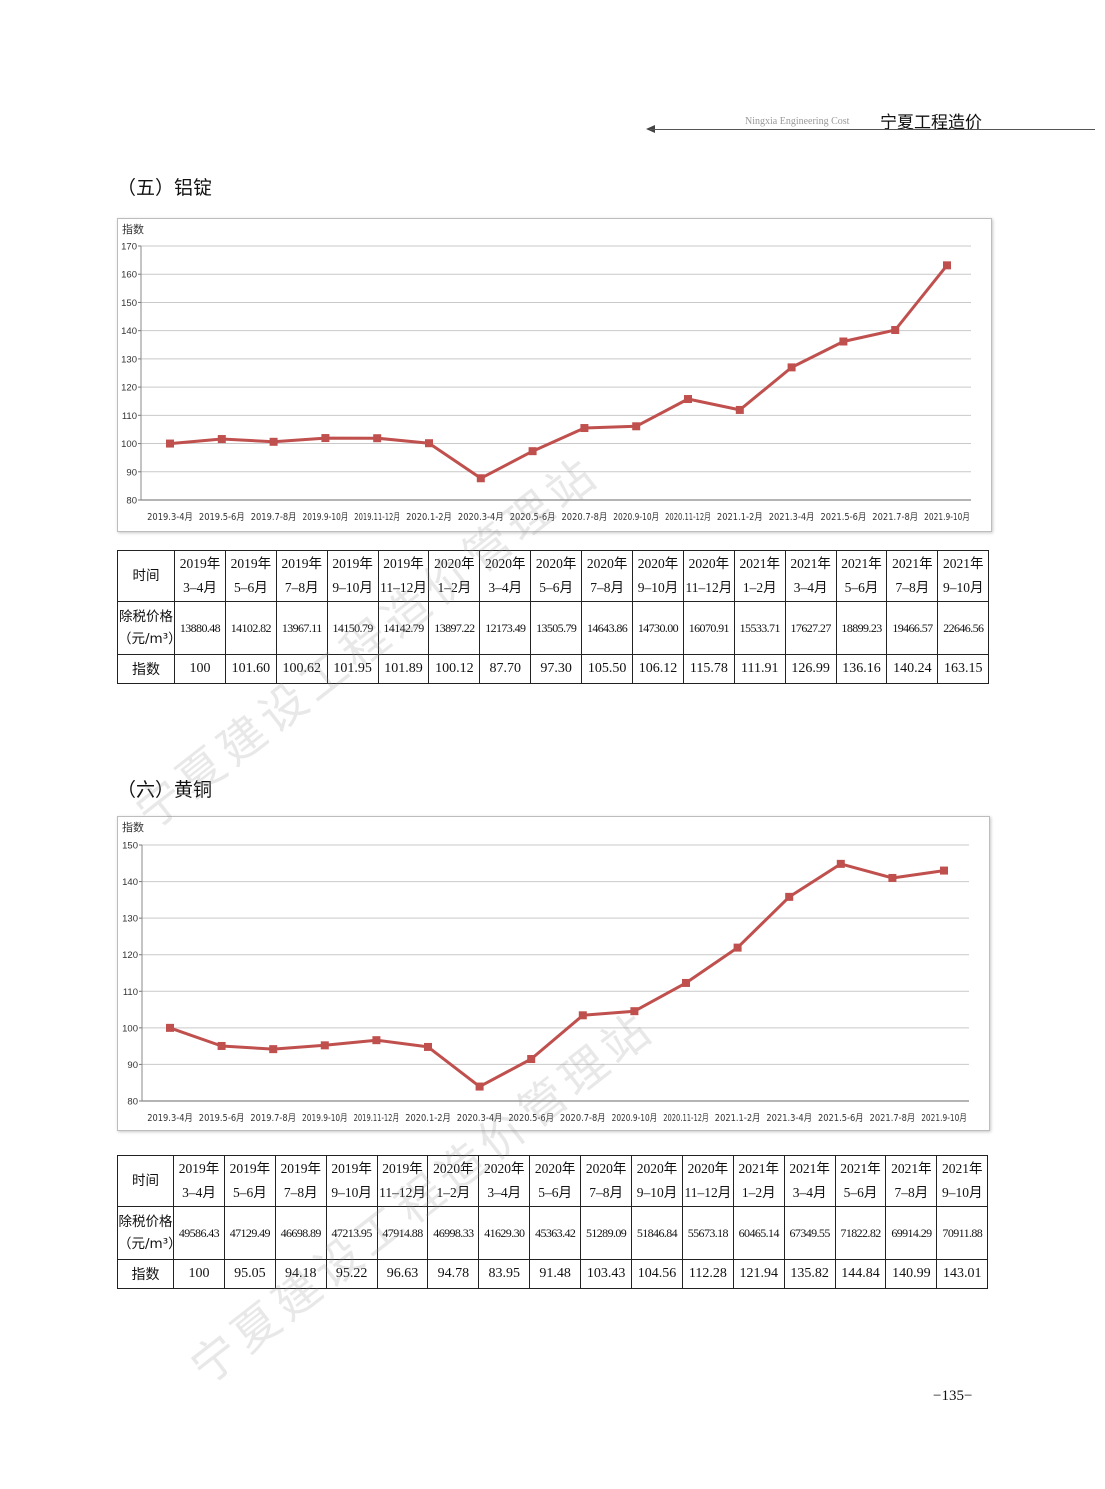 Image resolution: width=1105 pixels, height=1489 pixels. Describe the element at coordinates (132, 1065) in the screenshot. I see `y-tick-label: 90` at that location.